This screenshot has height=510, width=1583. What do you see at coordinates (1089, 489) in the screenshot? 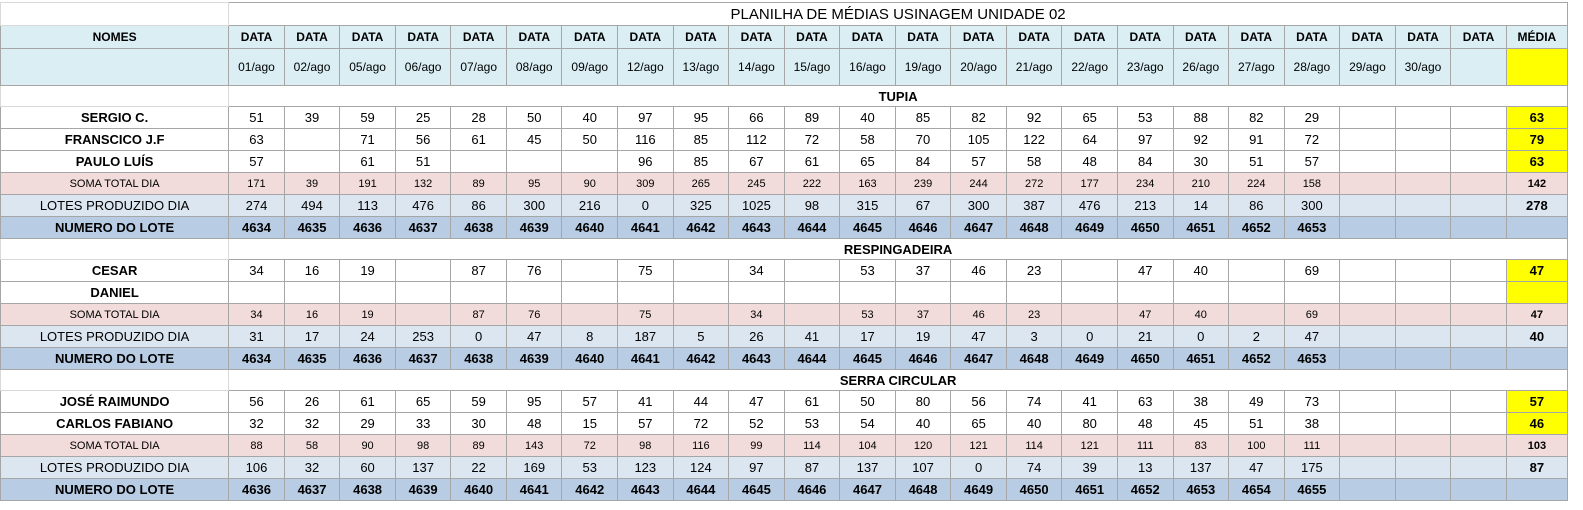
I see `value-cell: 4651` at bounding box center [1089, 489].